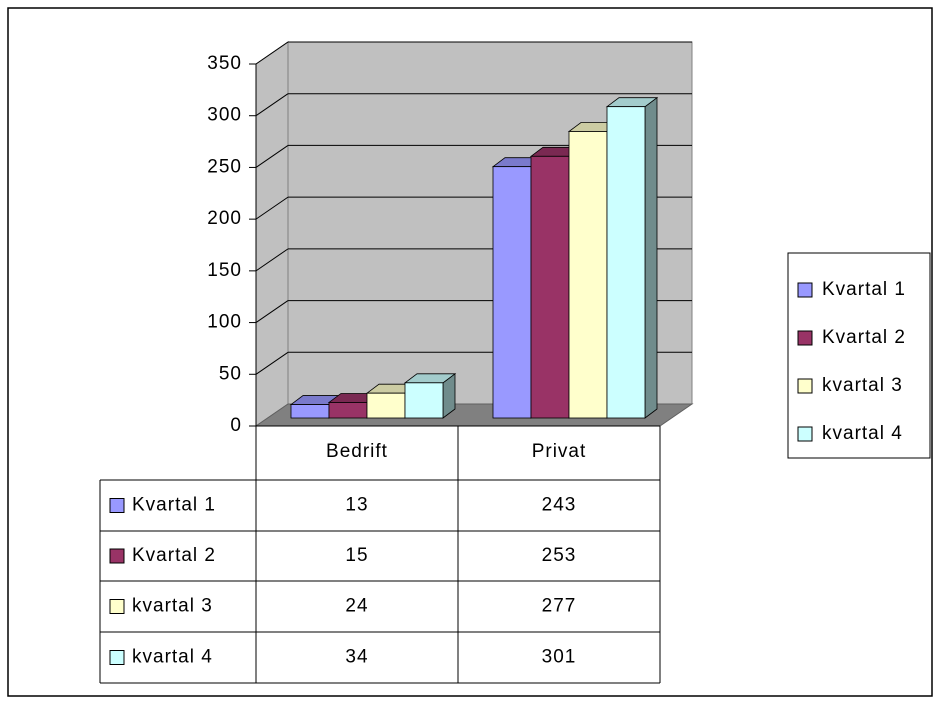 The image size is (940, 704). I want to click on table-cell: 253, so click(559, 555).